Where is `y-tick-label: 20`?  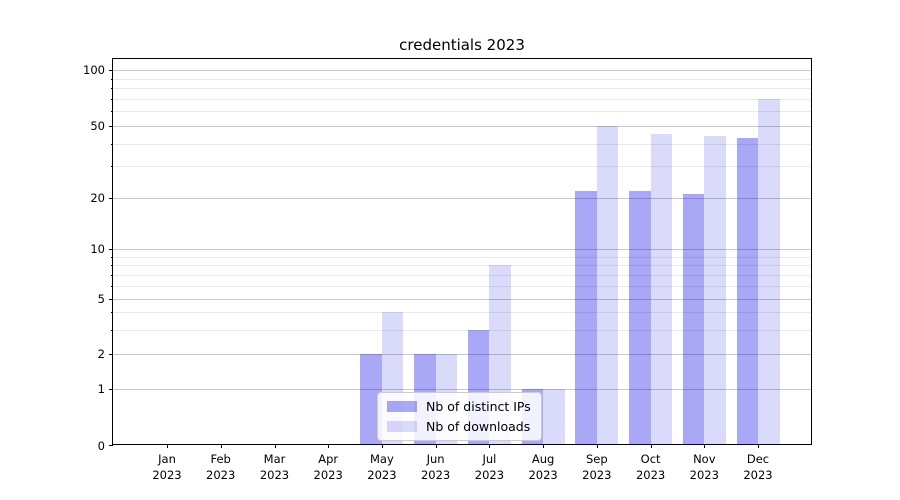
y-tick-label: 20 is located at coordinates (97, 198).